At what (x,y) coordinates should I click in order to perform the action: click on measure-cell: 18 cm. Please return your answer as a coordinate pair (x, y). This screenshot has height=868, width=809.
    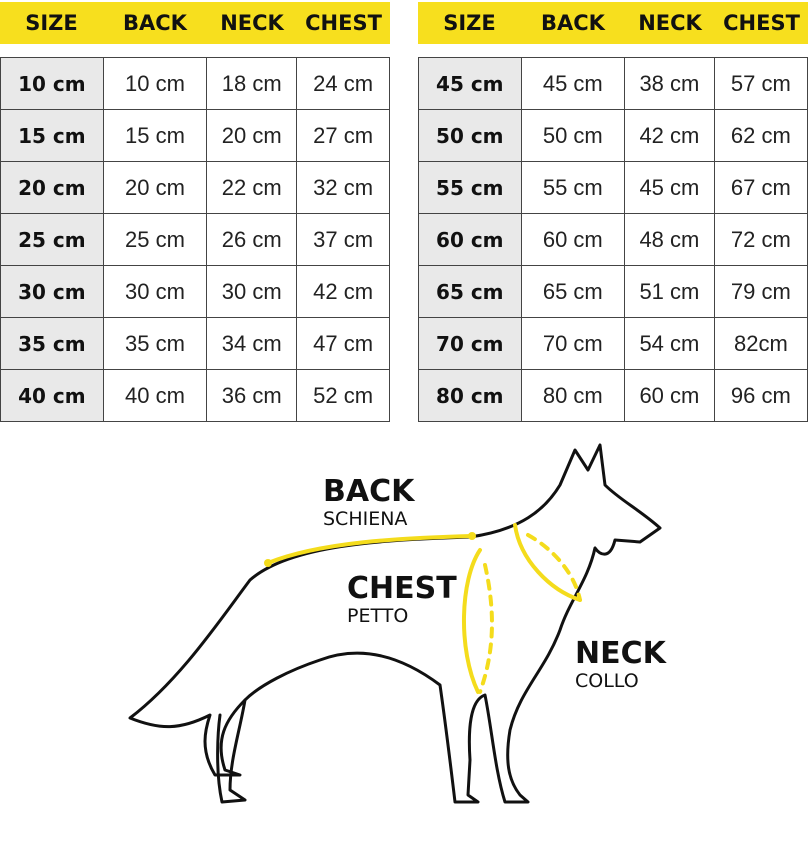
    Looking at the image, I should click on (252, 83).